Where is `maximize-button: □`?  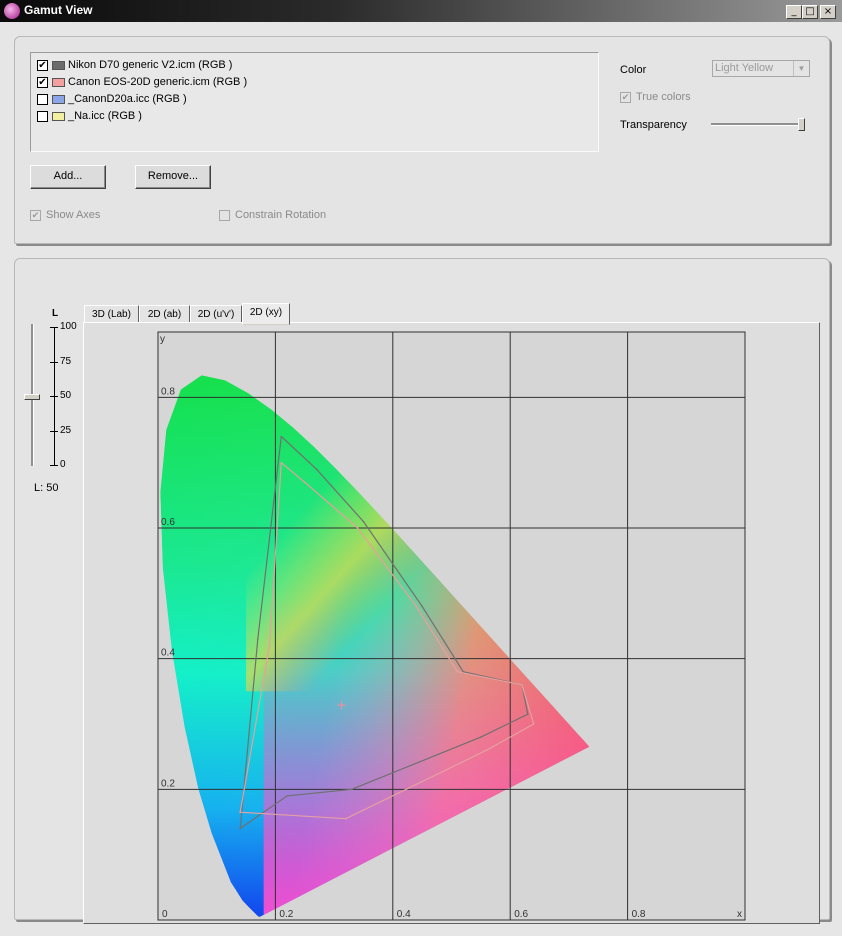 maximize-button: □ is located at coordinates (810, 12).